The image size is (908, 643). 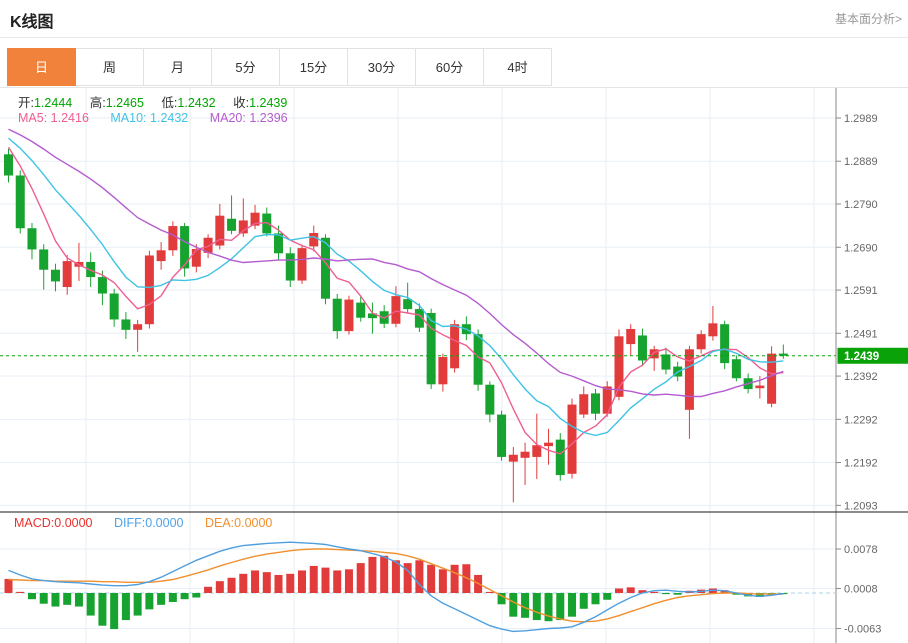 I want to click on tabbar-underline, so click(x=454, y=87).